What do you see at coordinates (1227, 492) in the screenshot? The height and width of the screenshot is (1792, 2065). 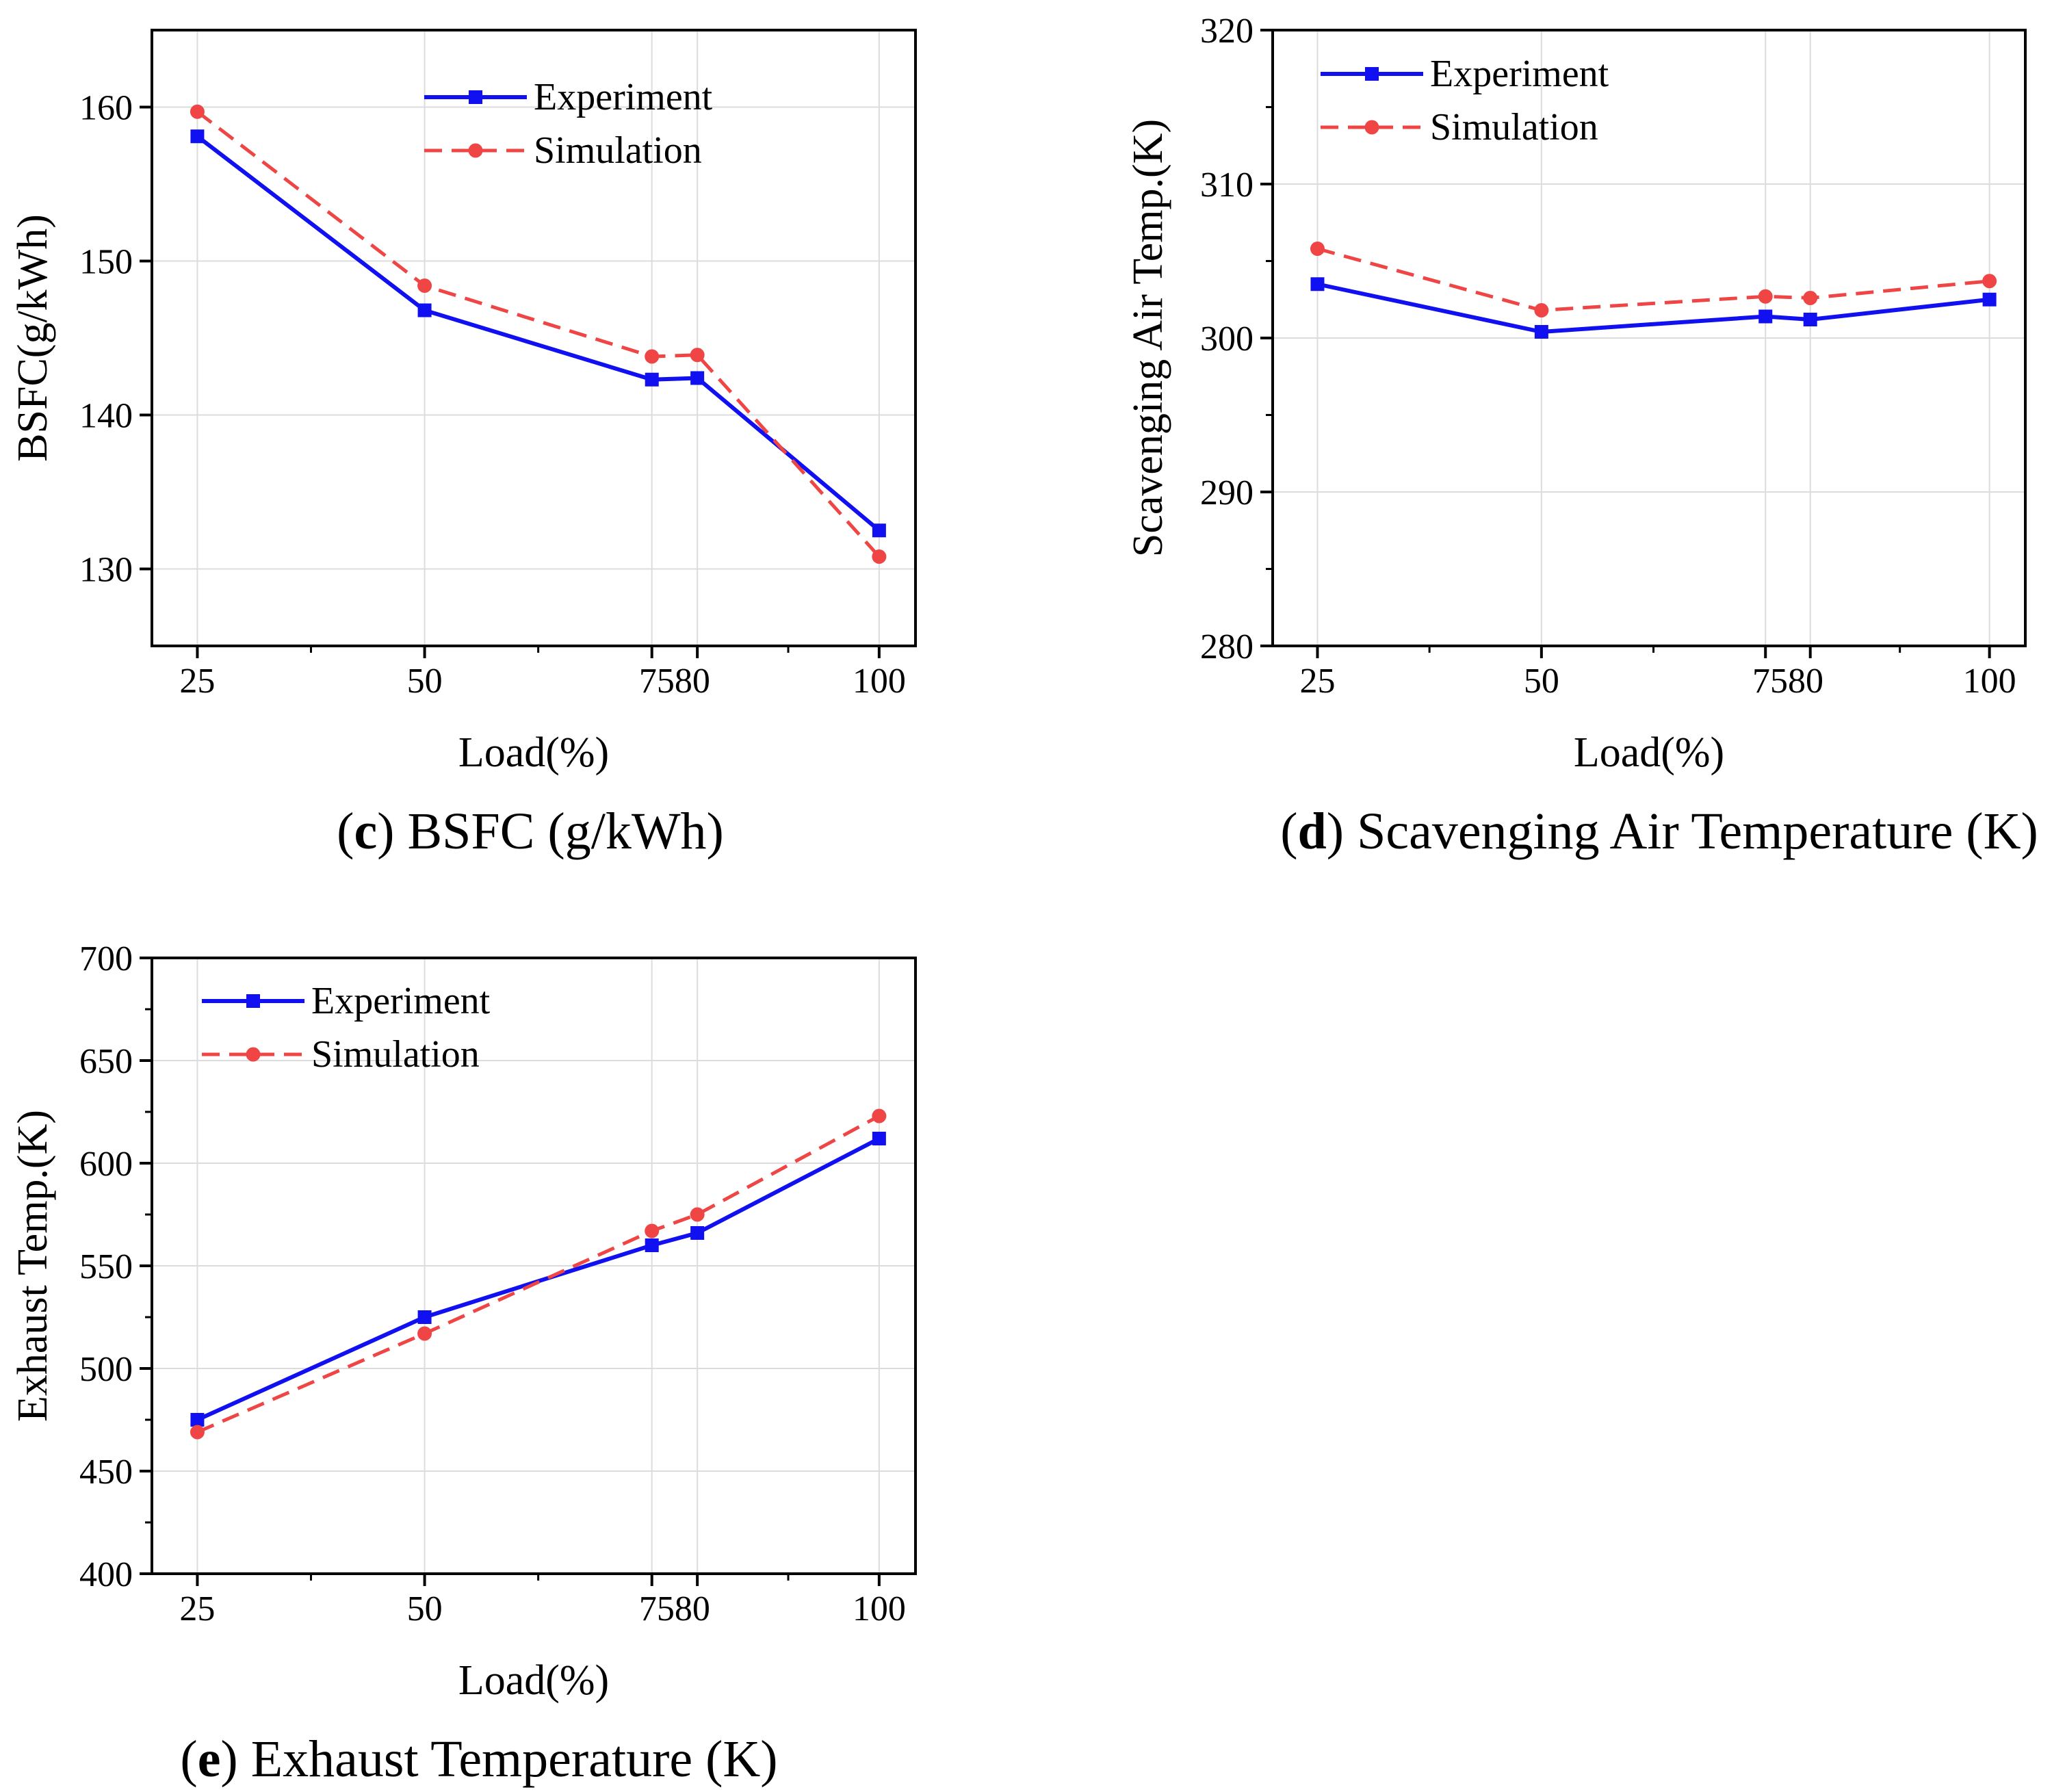 I see `y-tick-label: 290` at bounding box center [1227, 492].